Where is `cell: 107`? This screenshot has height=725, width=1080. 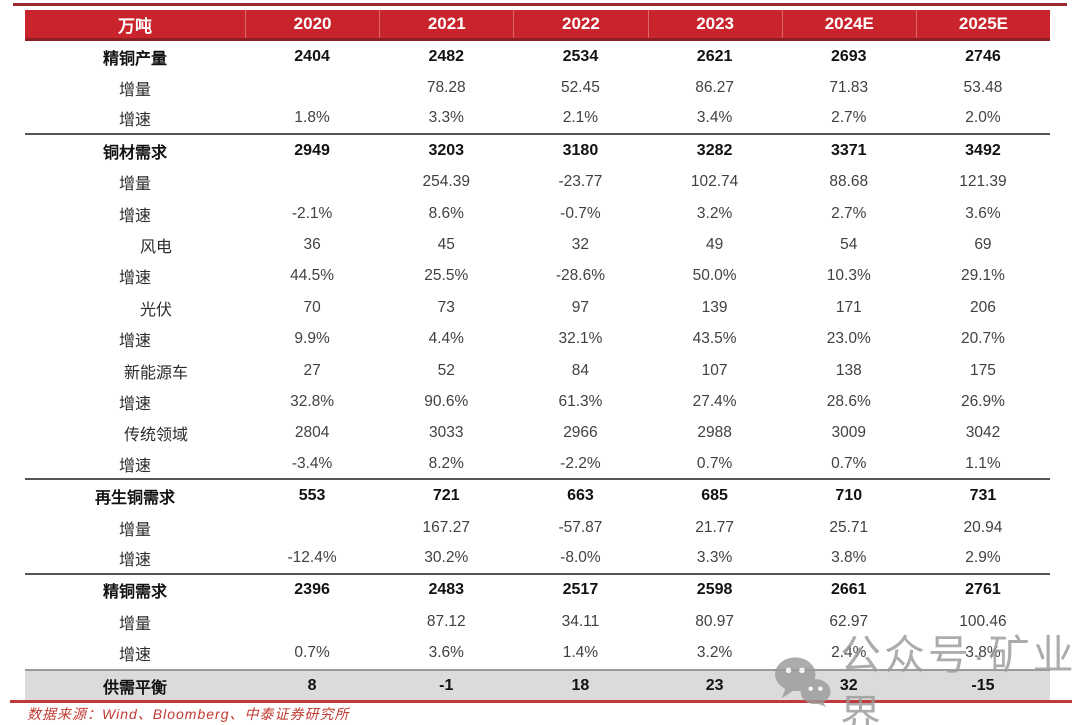 cell: 107 is located at coordinates (714, 370).